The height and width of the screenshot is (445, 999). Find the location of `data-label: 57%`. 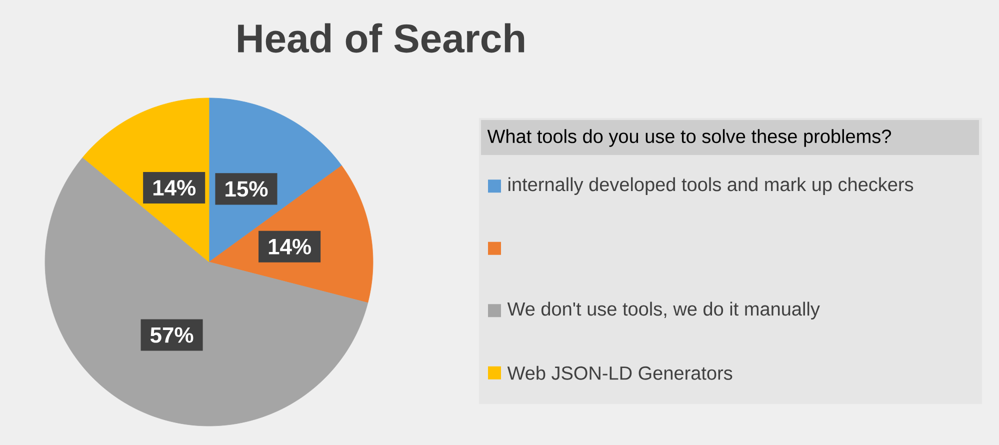

data-label: 57% is located at coordinates (172, 335).